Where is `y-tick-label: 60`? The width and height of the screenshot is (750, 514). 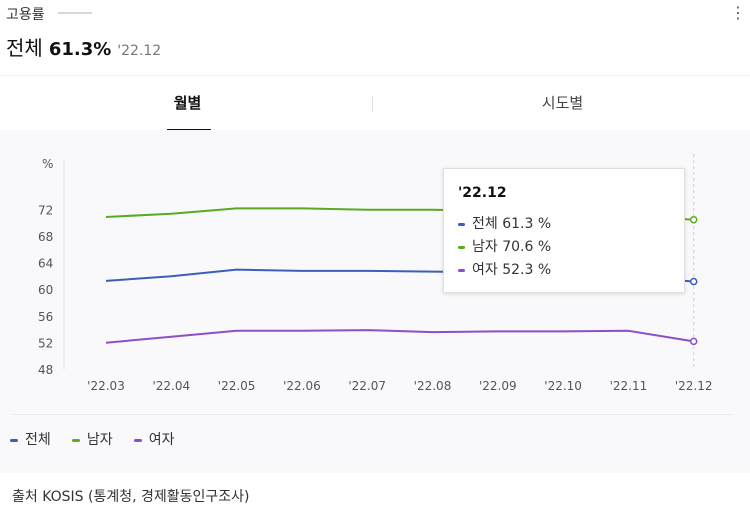 y-tick-label: 60 is located at coordinates (45, 290).